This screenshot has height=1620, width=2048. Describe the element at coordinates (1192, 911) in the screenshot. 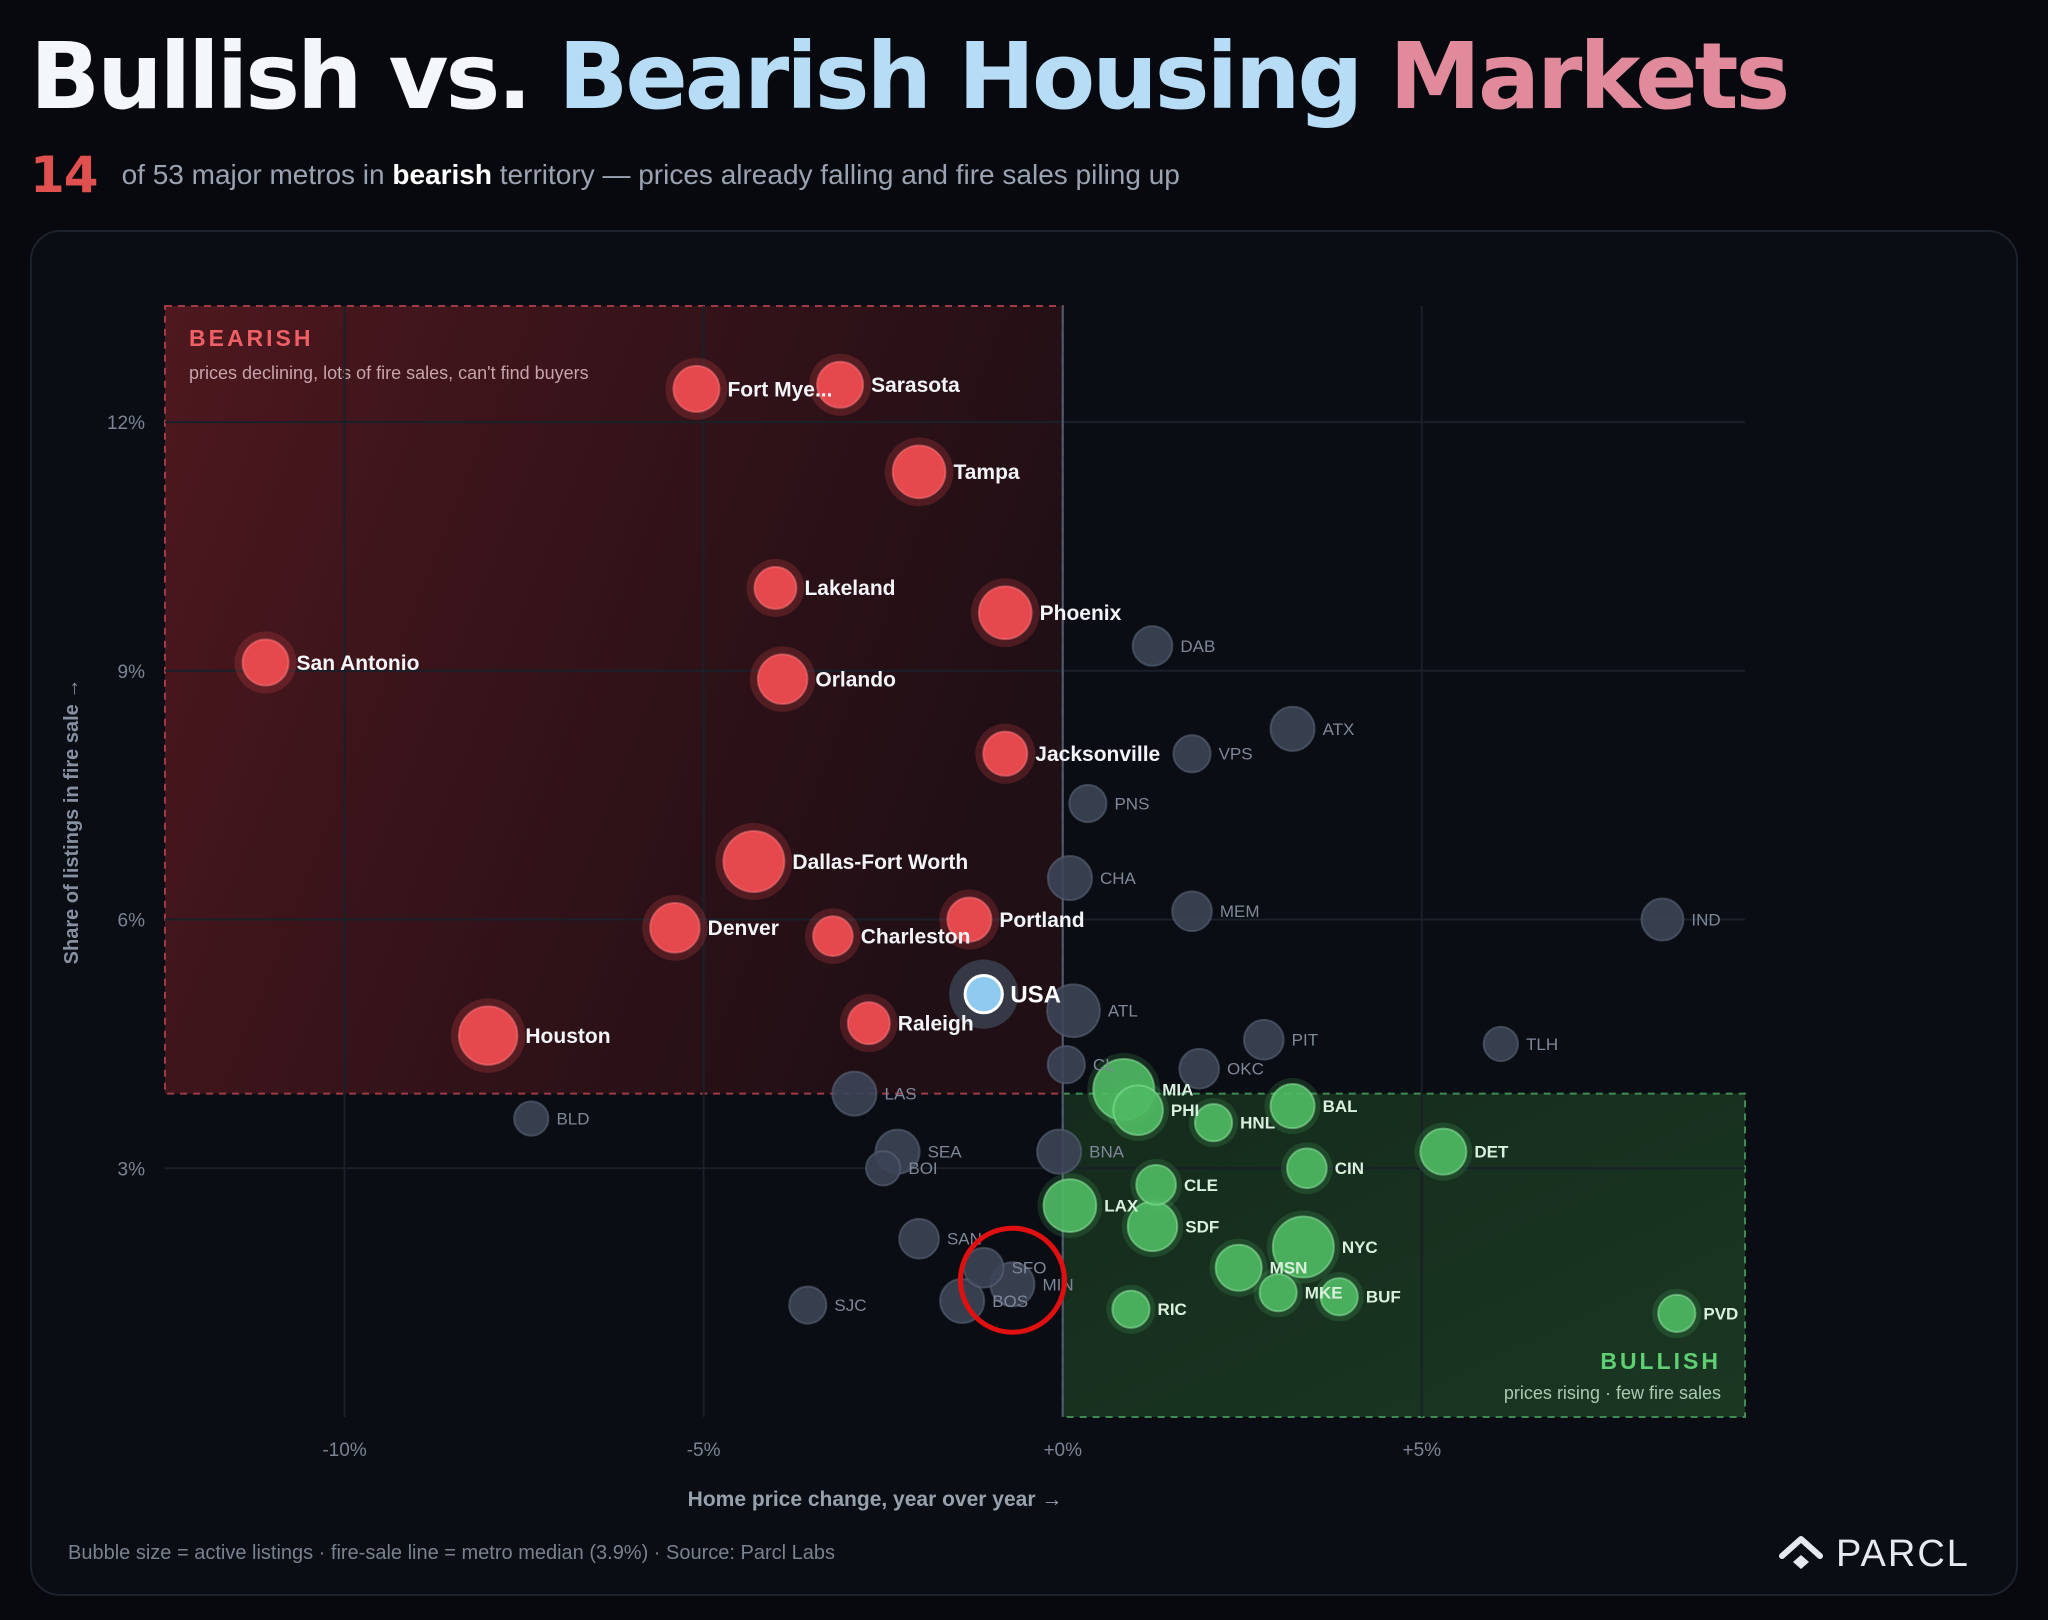

I see `point-mem` at that location.